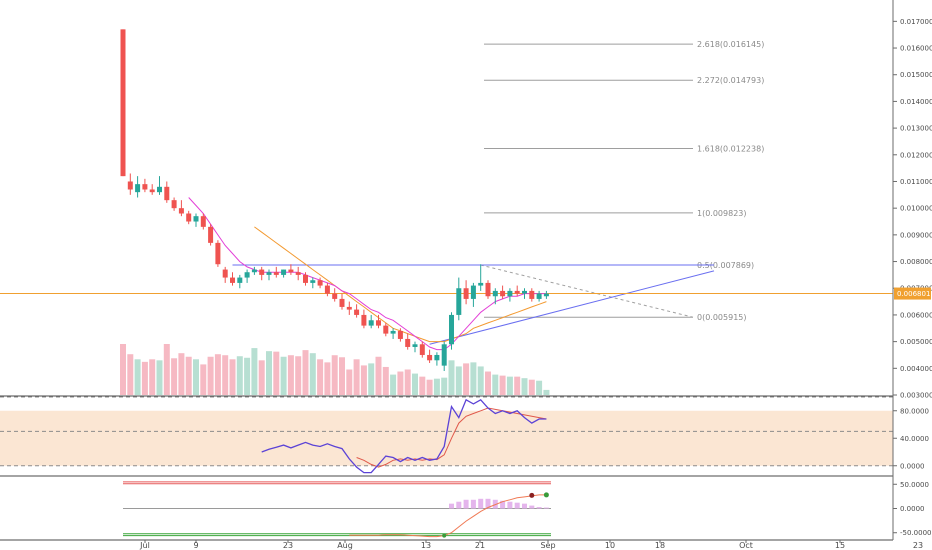  Describe the element at coordinates (404, 436) in the screenshot. I see `stoch-k-line` at that location.